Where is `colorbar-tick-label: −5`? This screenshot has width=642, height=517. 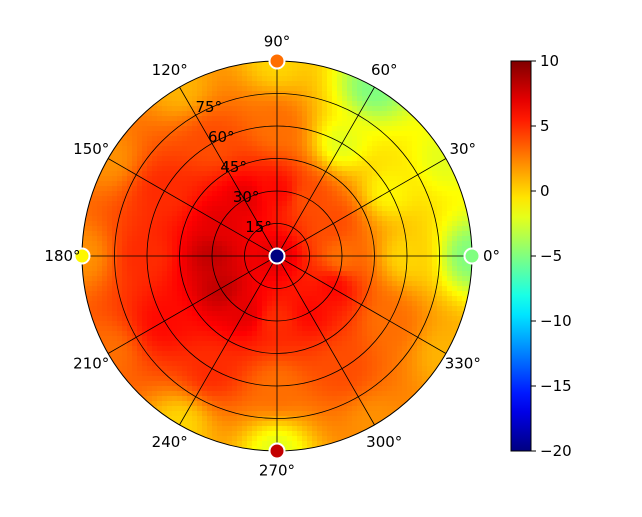
colorbar-tick-label: −5 is located at coordinates (551, 256).